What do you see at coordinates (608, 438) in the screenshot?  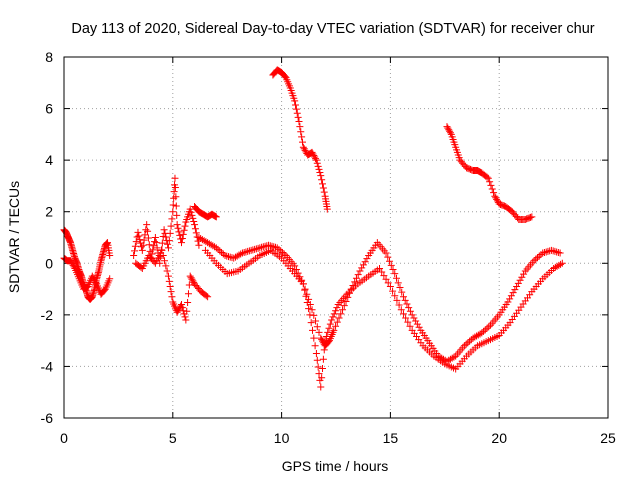 I see `x-tick-label: 25` at bounding box center [608, 438].